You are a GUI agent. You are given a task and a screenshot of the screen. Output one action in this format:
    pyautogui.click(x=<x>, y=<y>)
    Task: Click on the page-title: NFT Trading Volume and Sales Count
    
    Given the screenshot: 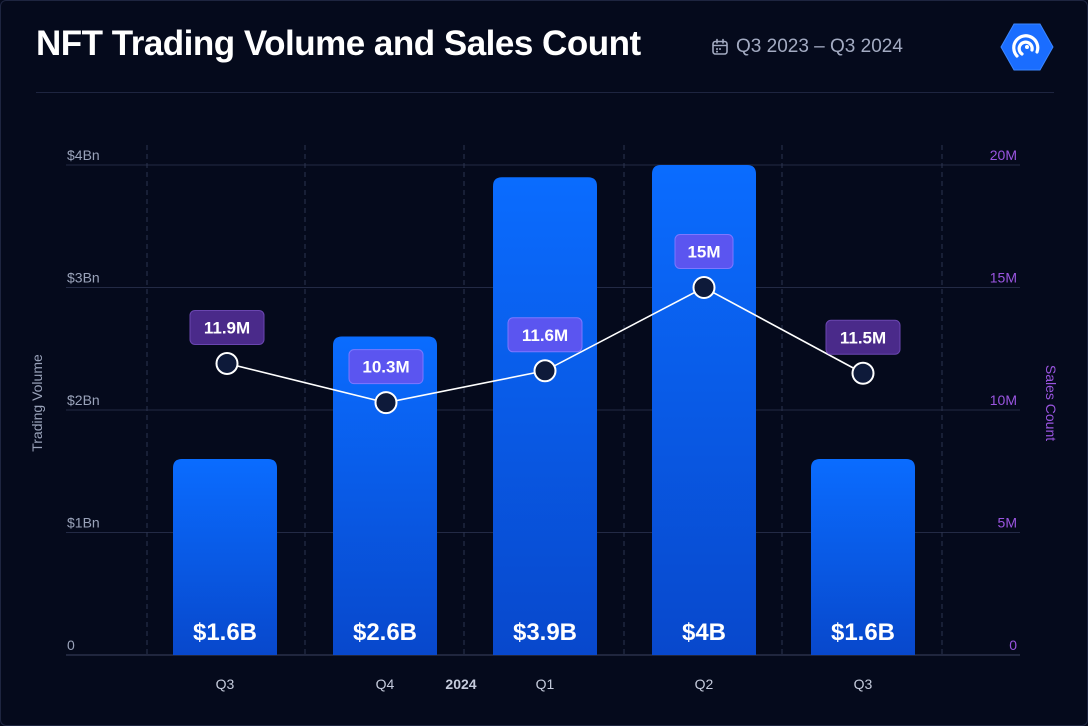 What is the action you would take?
    pyautogui.click(x=338, y=43)
    